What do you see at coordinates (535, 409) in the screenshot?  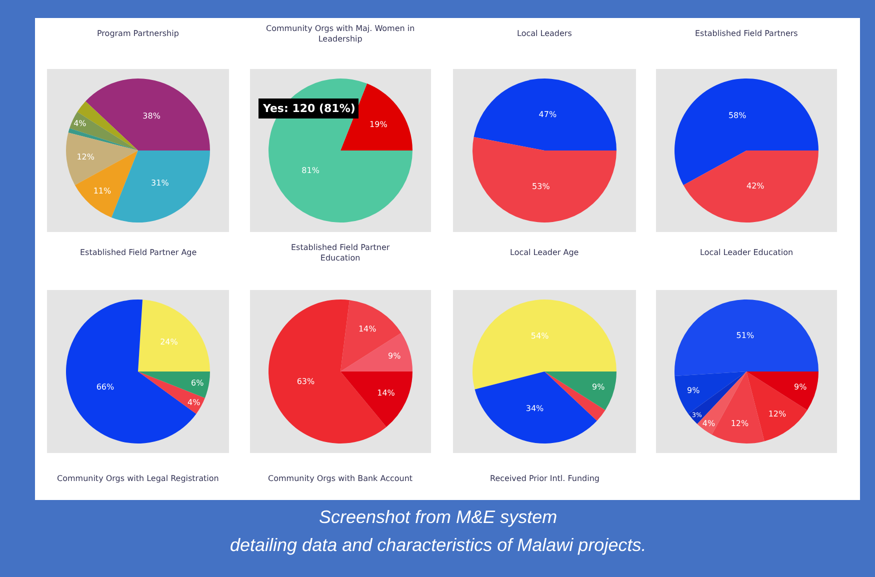 I see `data-label: 34%` at bounding box center [535, 409].